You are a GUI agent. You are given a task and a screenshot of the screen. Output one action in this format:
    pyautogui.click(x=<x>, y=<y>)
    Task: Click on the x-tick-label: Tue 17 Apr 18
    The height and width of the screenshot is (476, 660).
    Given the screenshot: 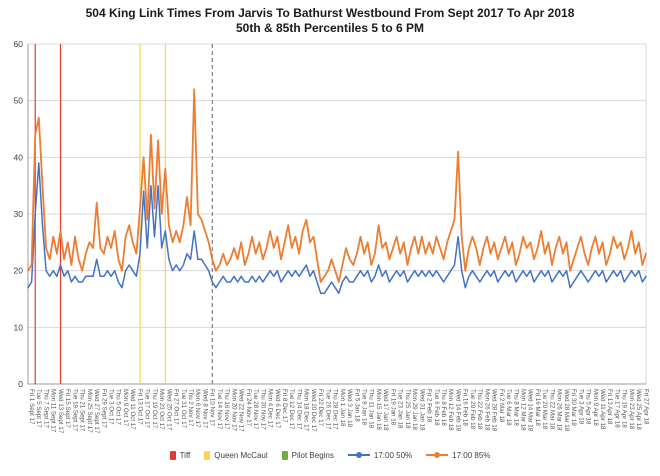 What is the action you would take?
    pyautogui.click(x=616, y=408)
    